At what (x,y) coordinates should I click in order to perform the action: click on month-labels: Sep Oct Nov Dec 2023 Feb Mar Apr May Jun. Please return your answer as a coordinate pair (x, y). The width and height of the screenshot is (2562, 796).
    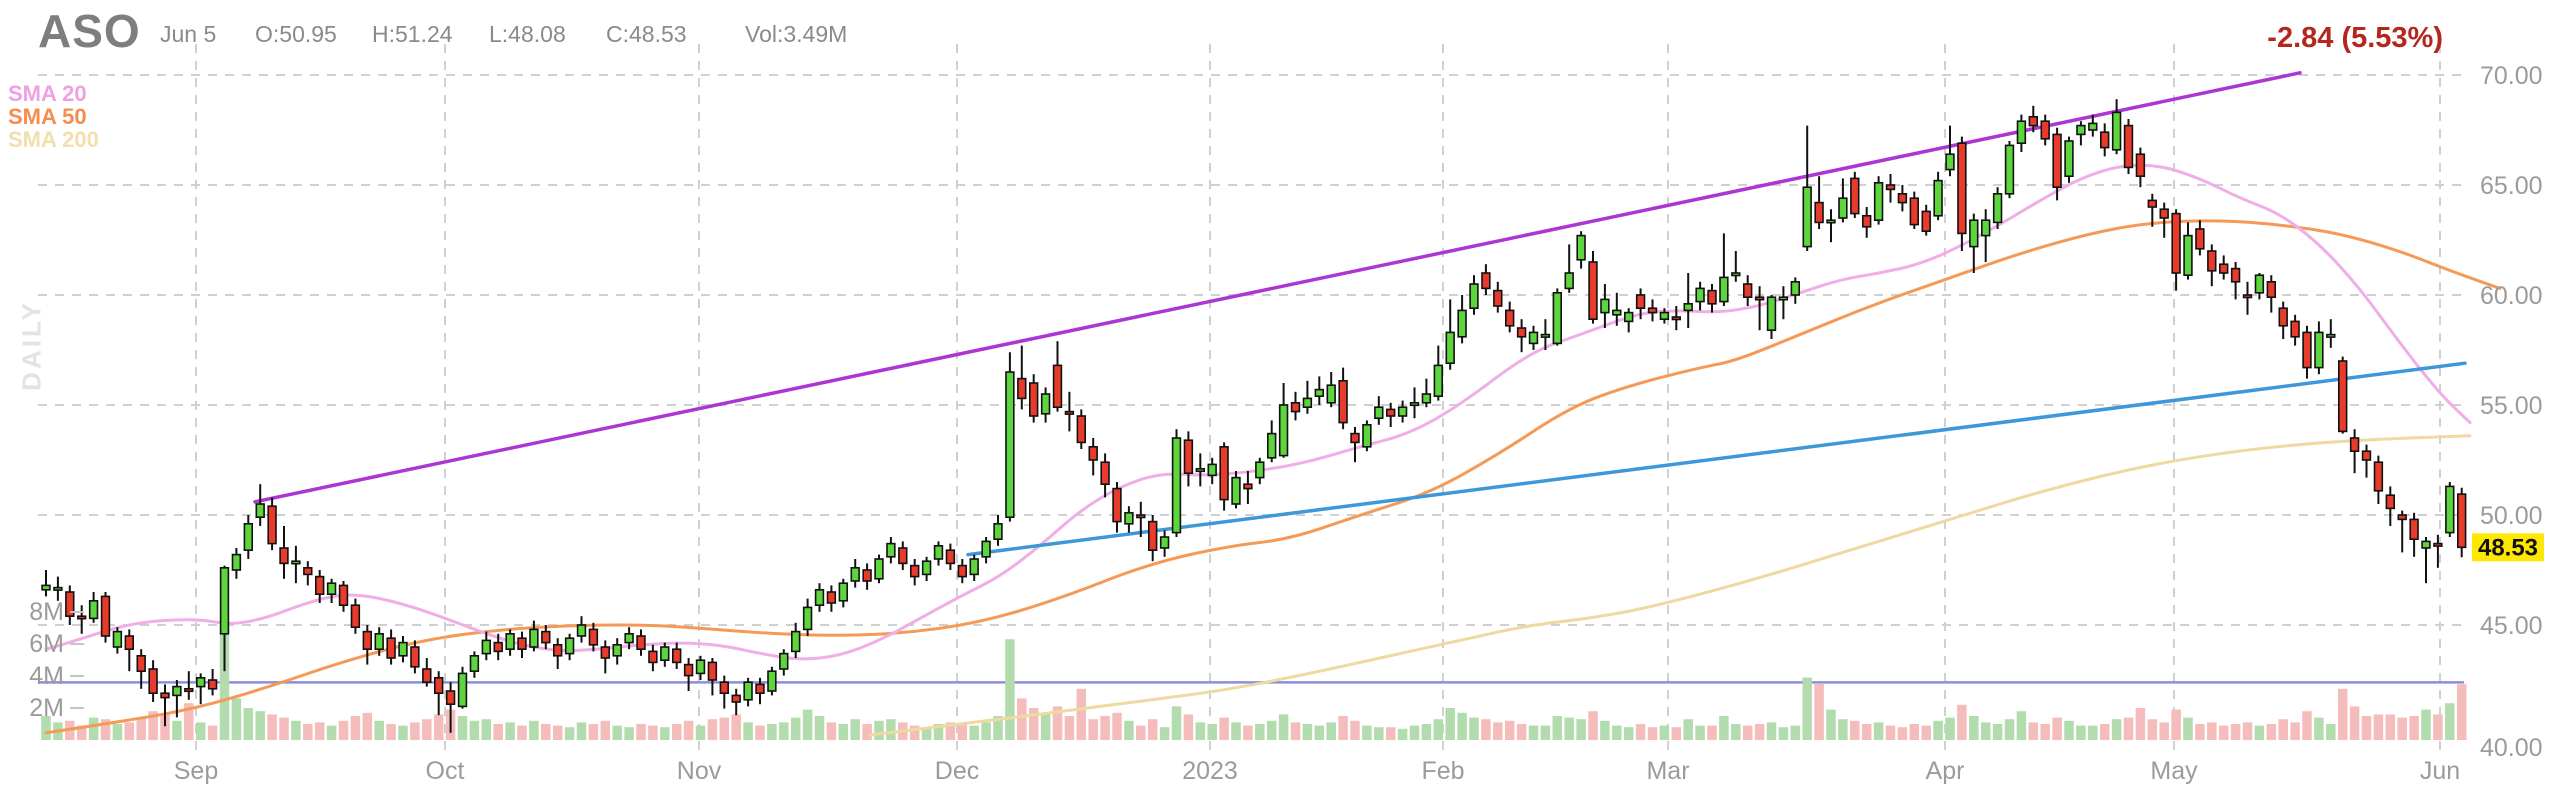
    Looking at the image, I should click on (1317, 771).